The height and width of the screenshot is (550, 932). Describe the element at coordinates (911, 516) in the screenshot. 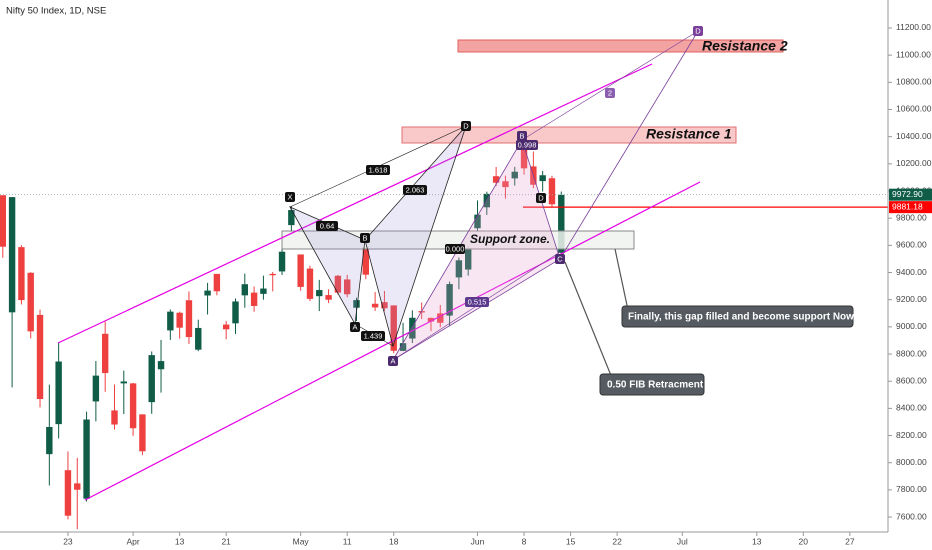

I see `y-tick-label: 7600.00` at that location.